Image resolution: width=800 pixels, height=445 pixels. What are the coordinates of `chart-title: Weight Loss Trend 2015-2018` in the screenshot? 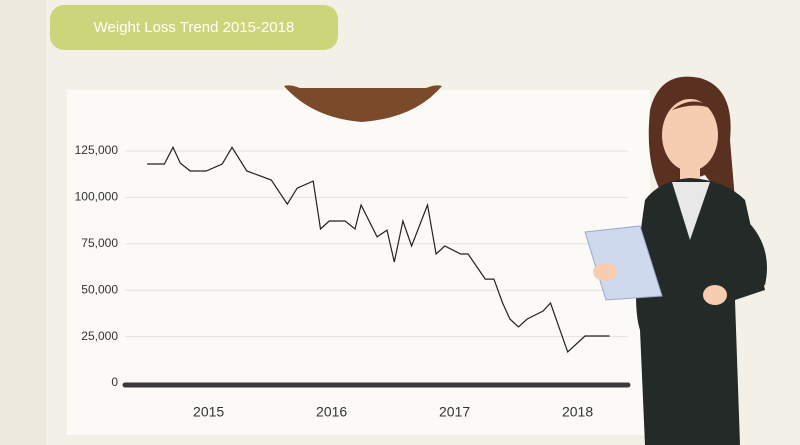 It's located at (194, 27).